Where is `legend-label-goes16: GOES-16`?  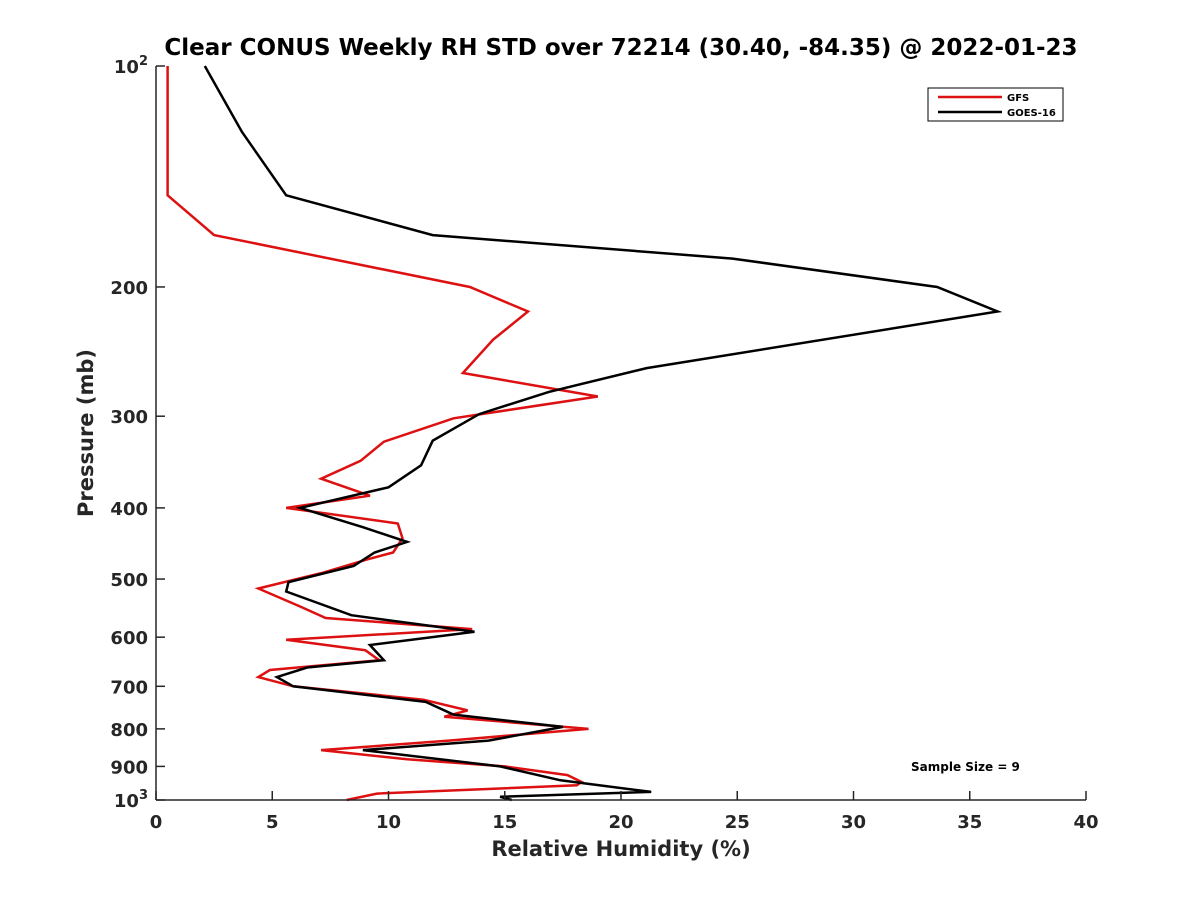
legend-label-goes16: GOES-16 is located at coordinates (1031, 113).